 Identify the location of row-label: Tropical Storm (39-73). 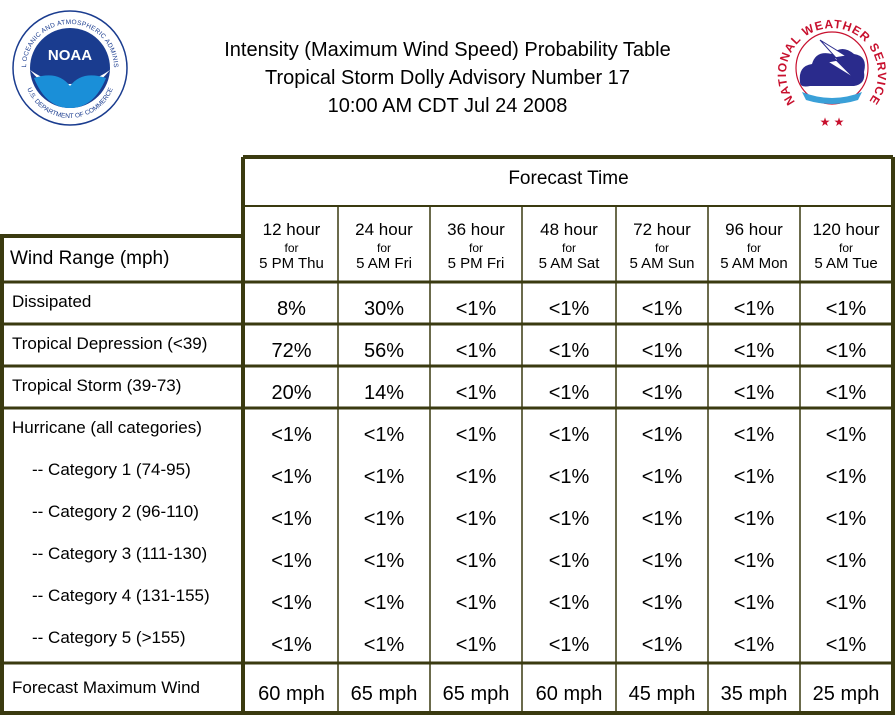
(97, 385).